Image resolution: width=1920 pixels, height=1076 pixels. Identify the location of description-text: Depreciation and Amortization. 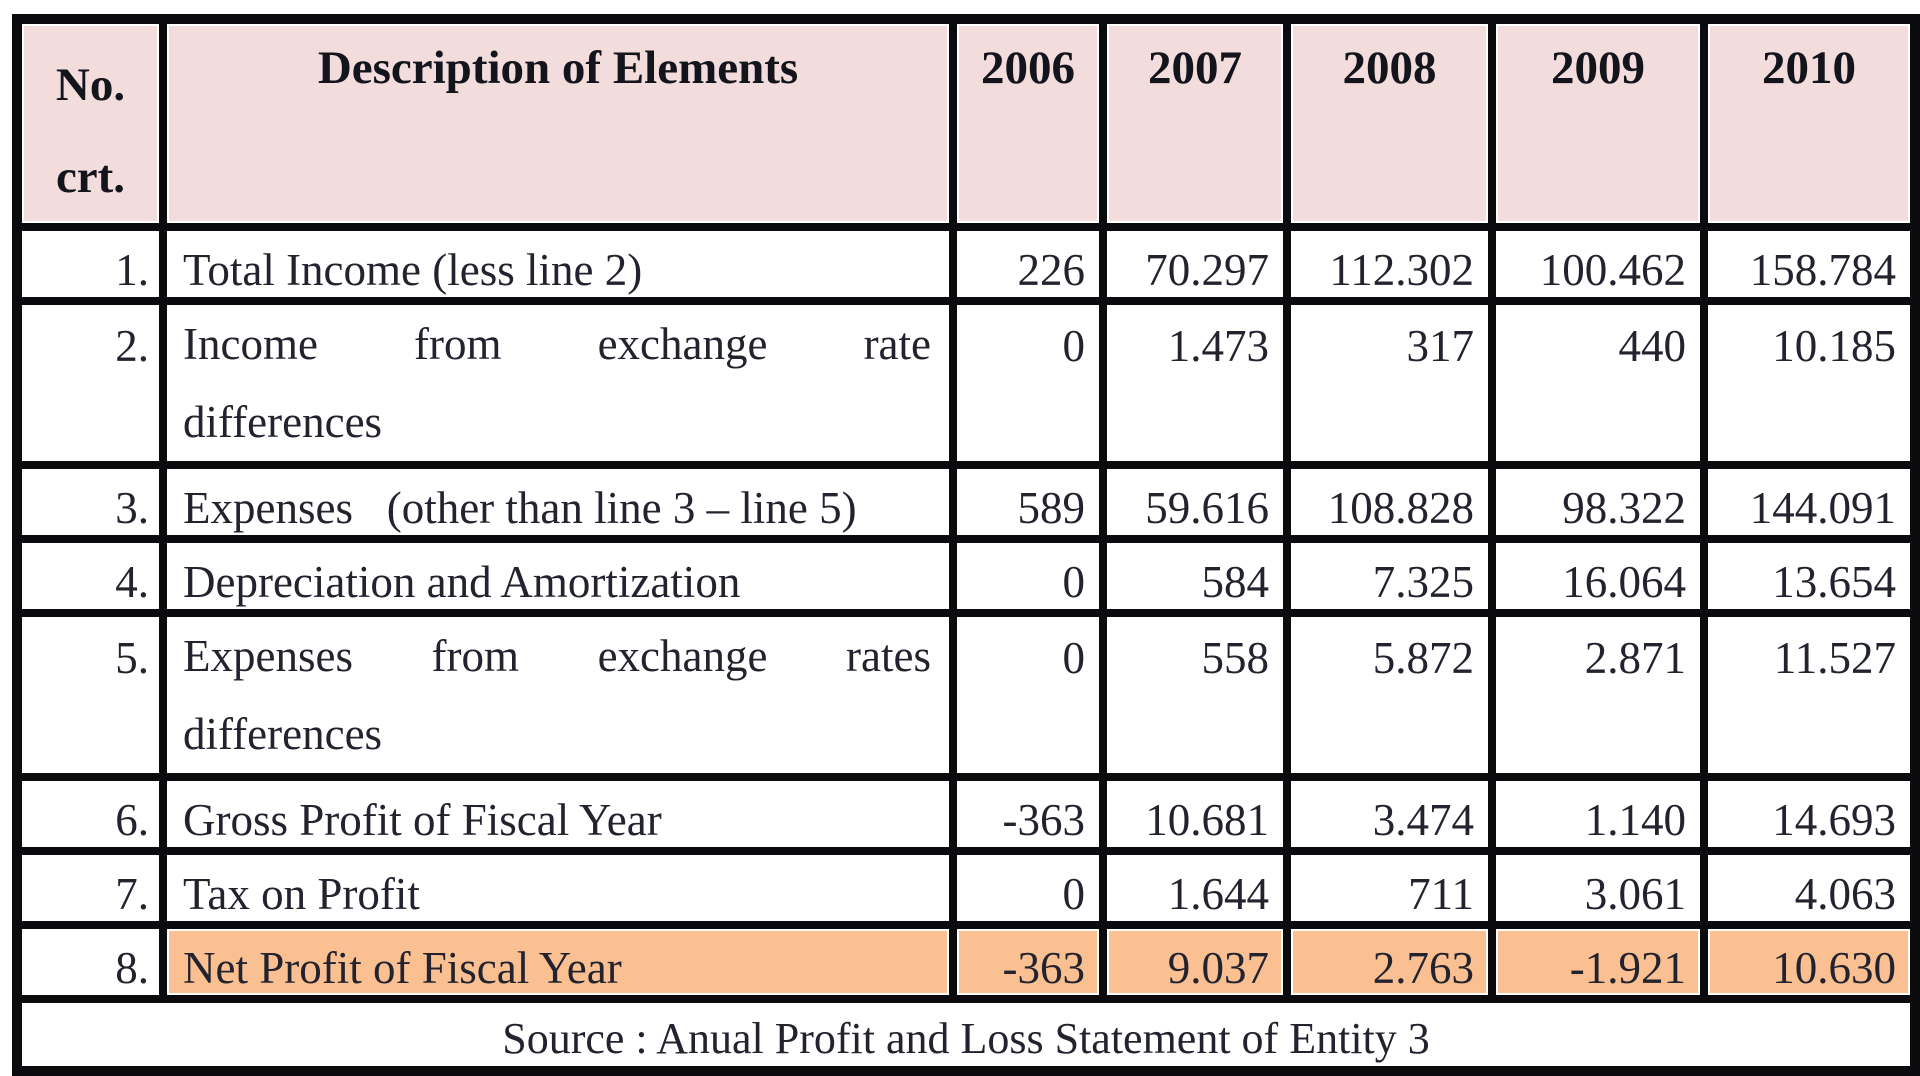
(462, 582).